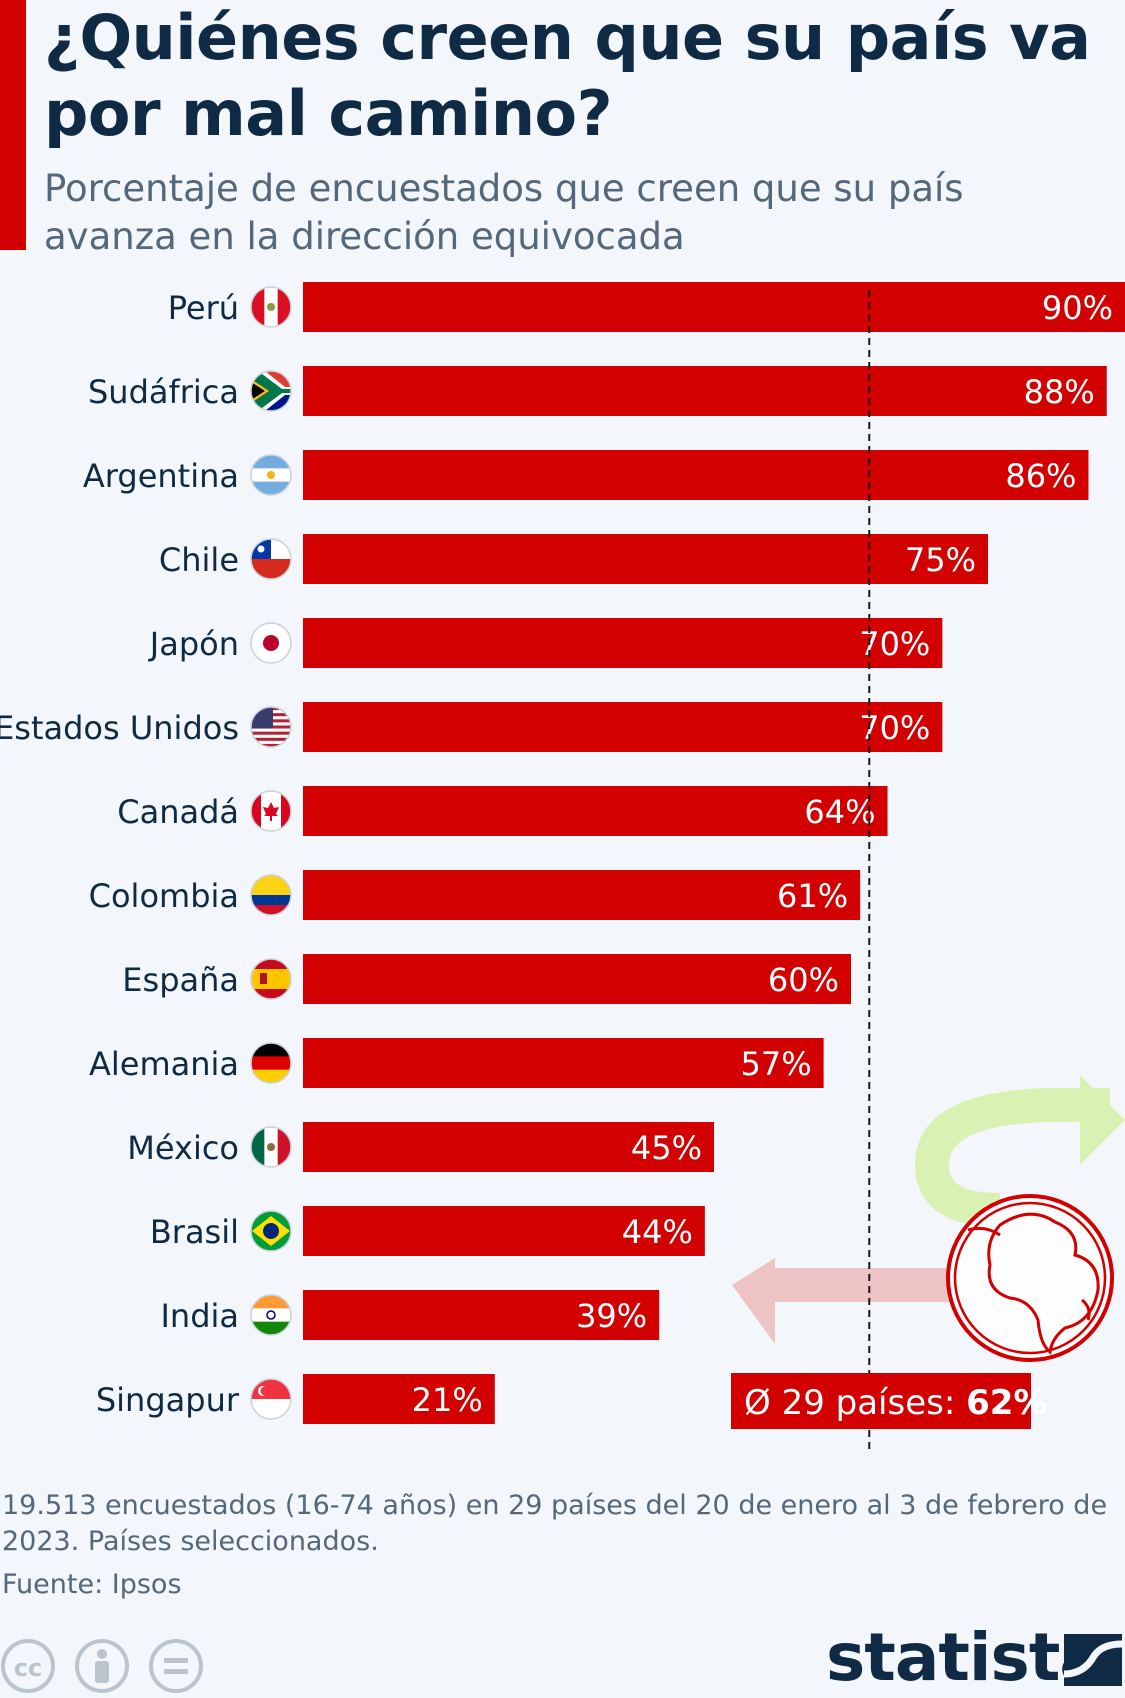 The height and width of the screenshot is (1698, 1125). I want to click on canada-flag-icon, so click(271, 811).